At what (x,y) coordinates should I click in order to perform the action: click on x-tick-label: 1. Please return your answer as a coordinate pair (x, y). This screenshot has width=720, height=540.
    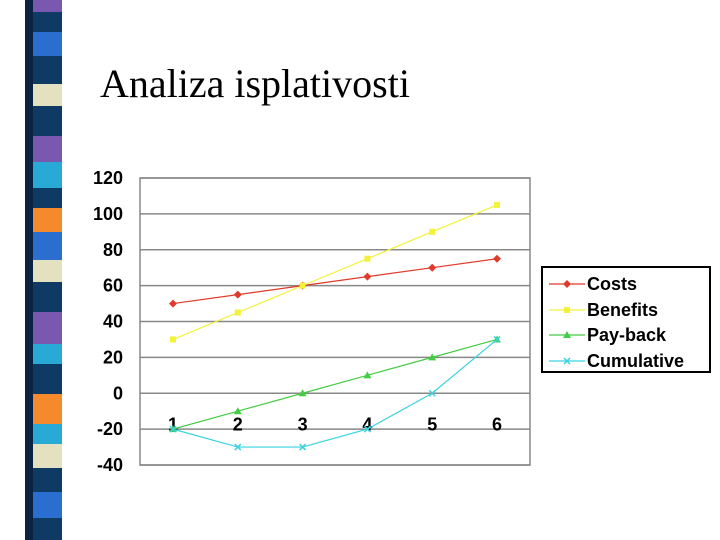
    Looking at the image, I should click on (173, 424).